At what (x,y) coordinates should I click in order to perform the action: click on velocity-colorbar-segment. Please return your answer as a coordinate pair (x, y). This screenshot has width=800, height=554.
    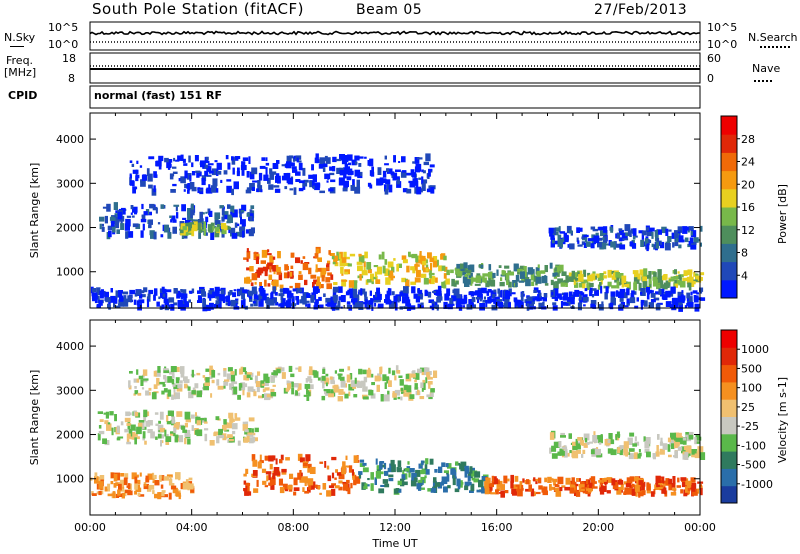
    Looking at the image, I should click on (729, 460).